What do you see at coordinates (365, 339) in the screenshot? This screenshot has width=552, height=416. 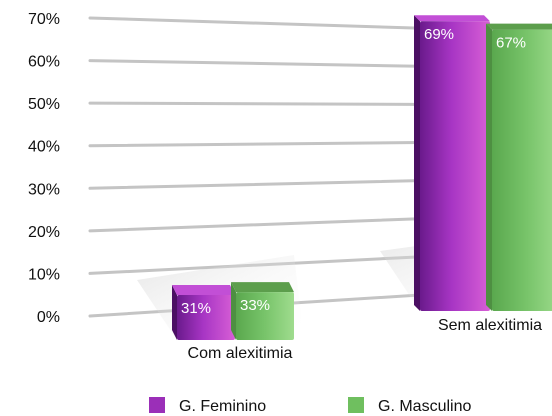 I see `category-labels: Com alexitimia Sem alexitimia` at bounding box center [365, 339].